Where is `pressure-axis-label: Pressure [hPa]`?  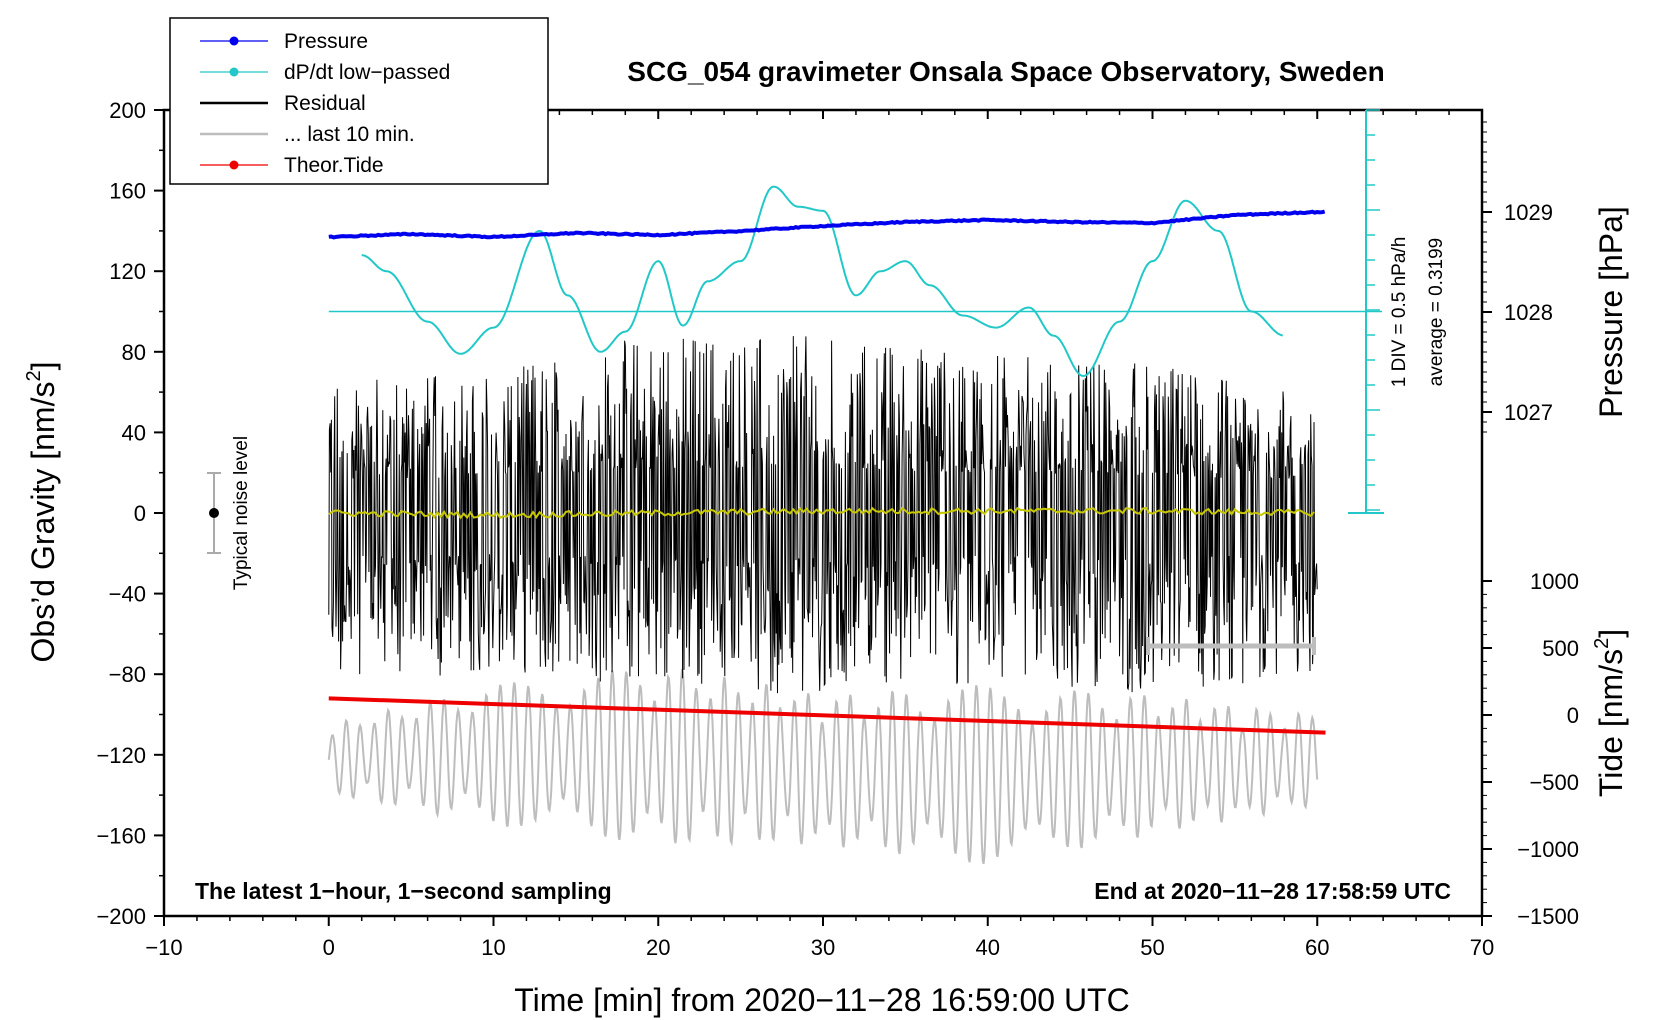
pressure-axis-label: Pressure [hPa] is located at coordinates (1611, 312).